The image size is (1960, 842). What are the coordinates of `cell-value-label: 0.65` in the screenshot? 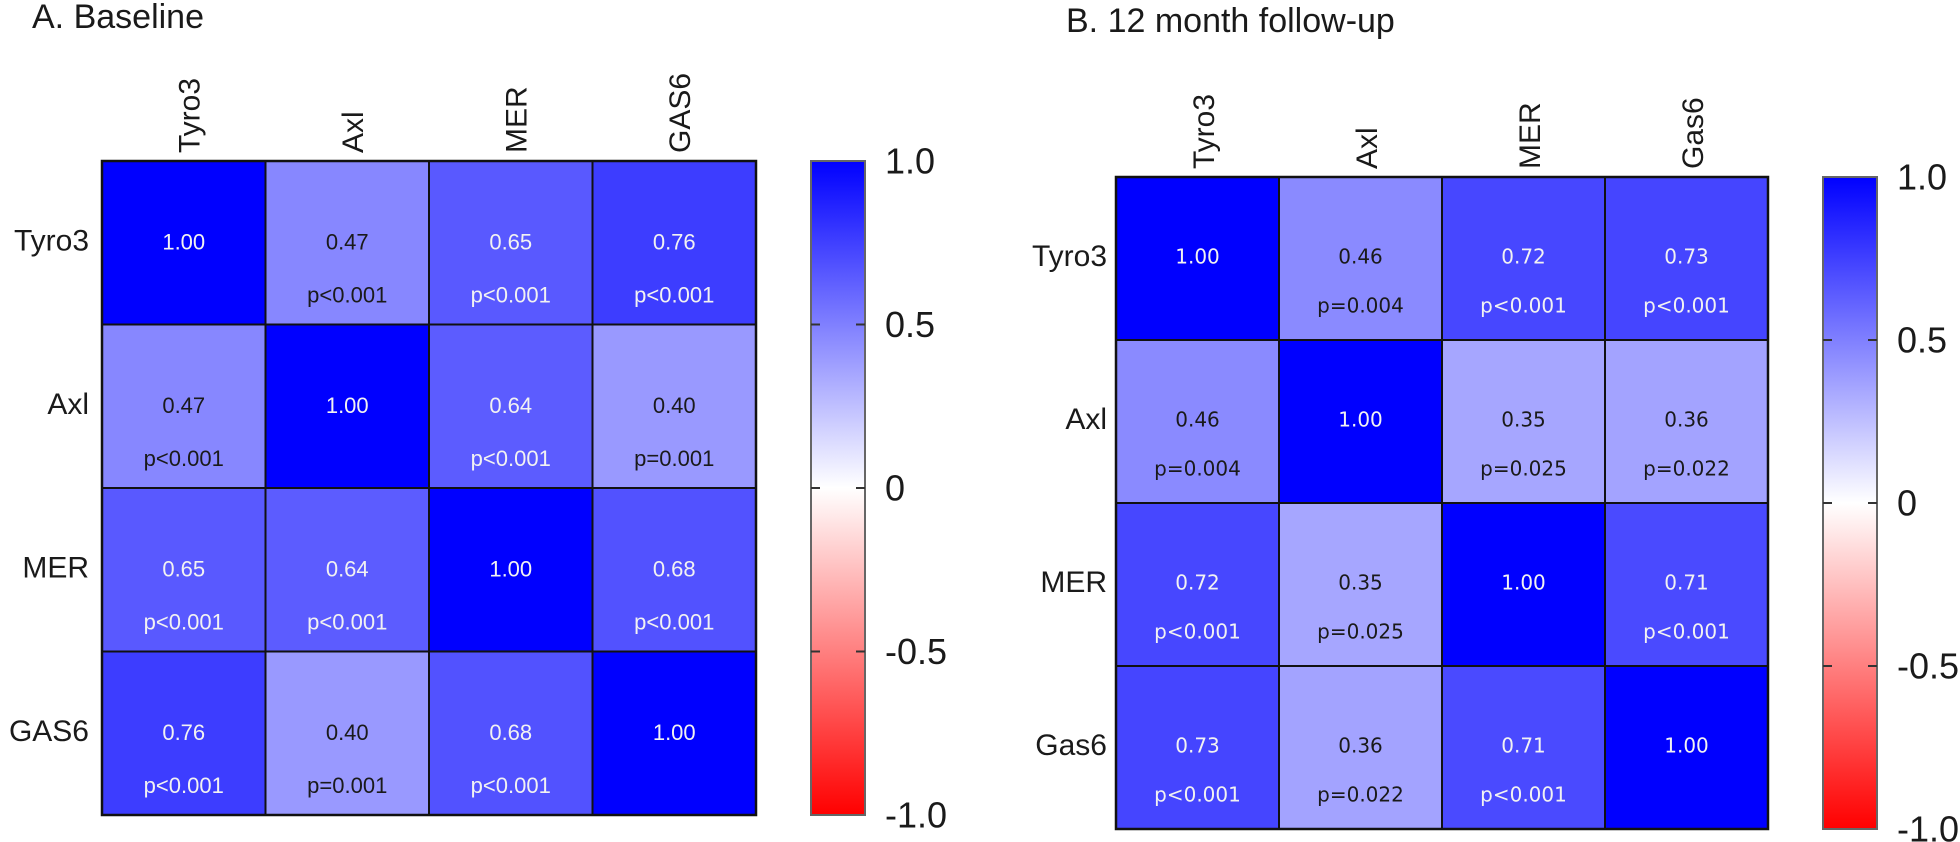 It's located at (510, 241).